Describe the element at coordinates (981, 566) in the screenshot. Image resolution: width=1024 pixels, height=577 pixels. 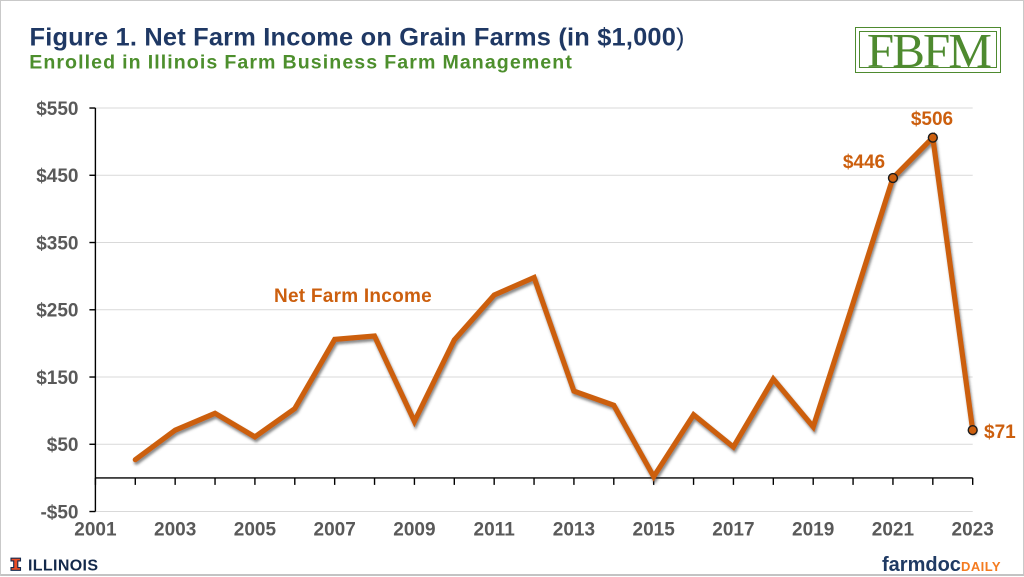
I see `svg-text: DAILY` at that location.